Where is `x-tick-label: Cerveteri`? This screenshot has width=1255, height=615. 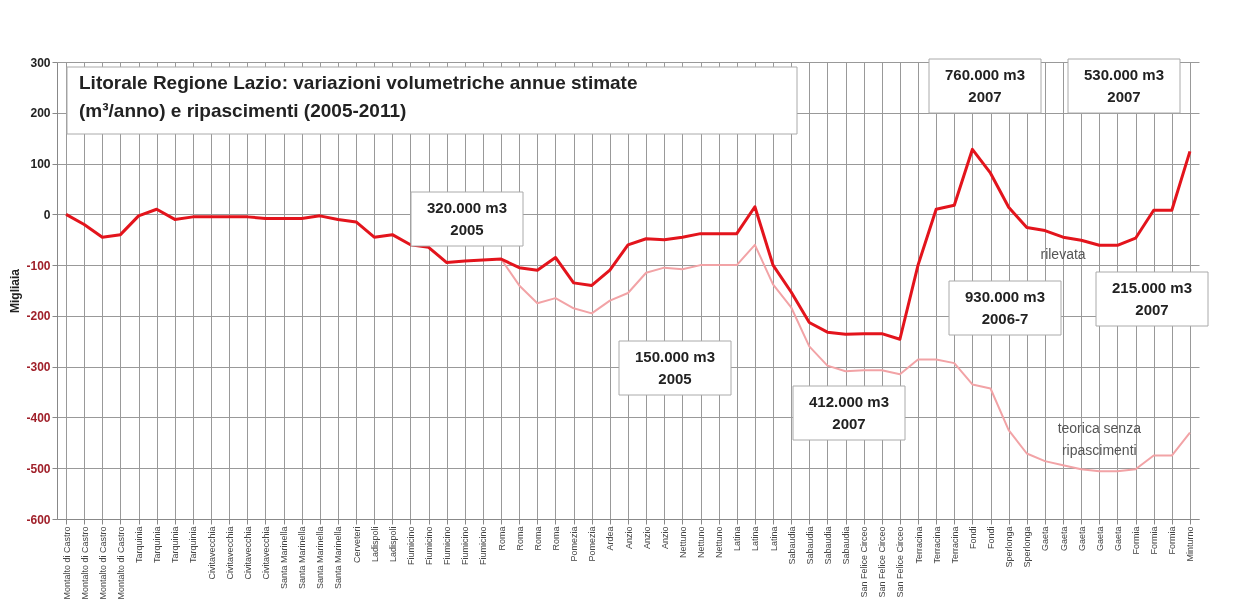 x-tick-label: Cerveteri is located at coordinates (356, 545).